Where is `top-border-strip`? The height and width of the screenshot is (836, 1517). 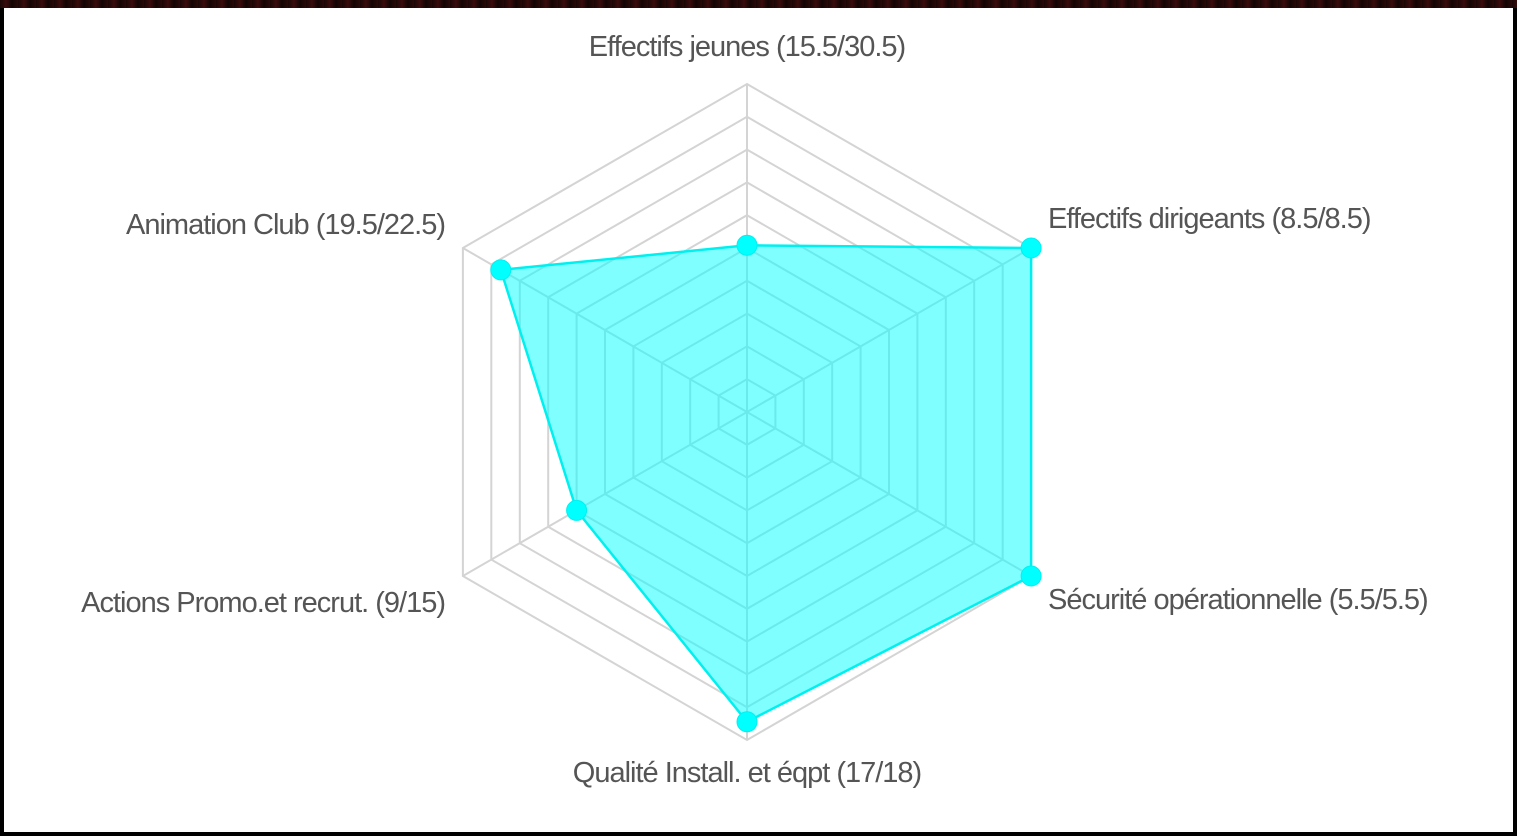
top-border-strip is located at coordinates (758, 4).